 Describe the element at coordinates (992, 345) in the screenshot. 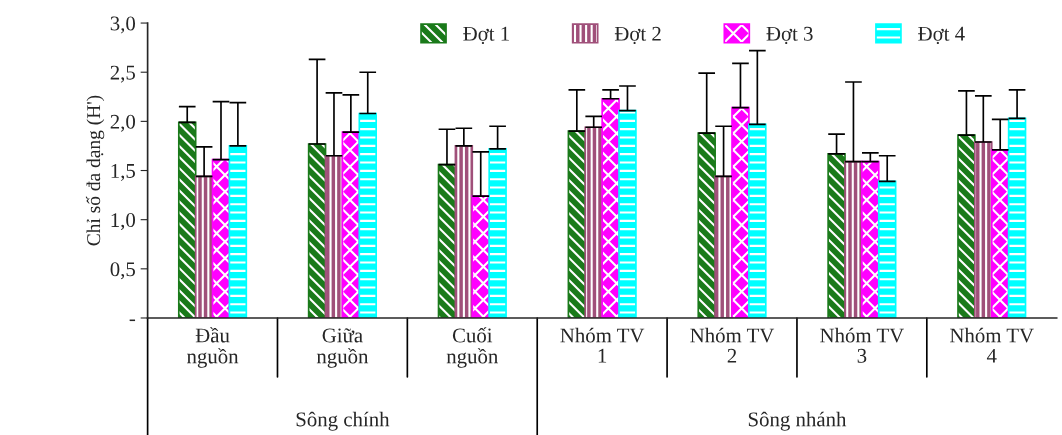

I see `x-tick-label: Nhóm TV 4` at that location.